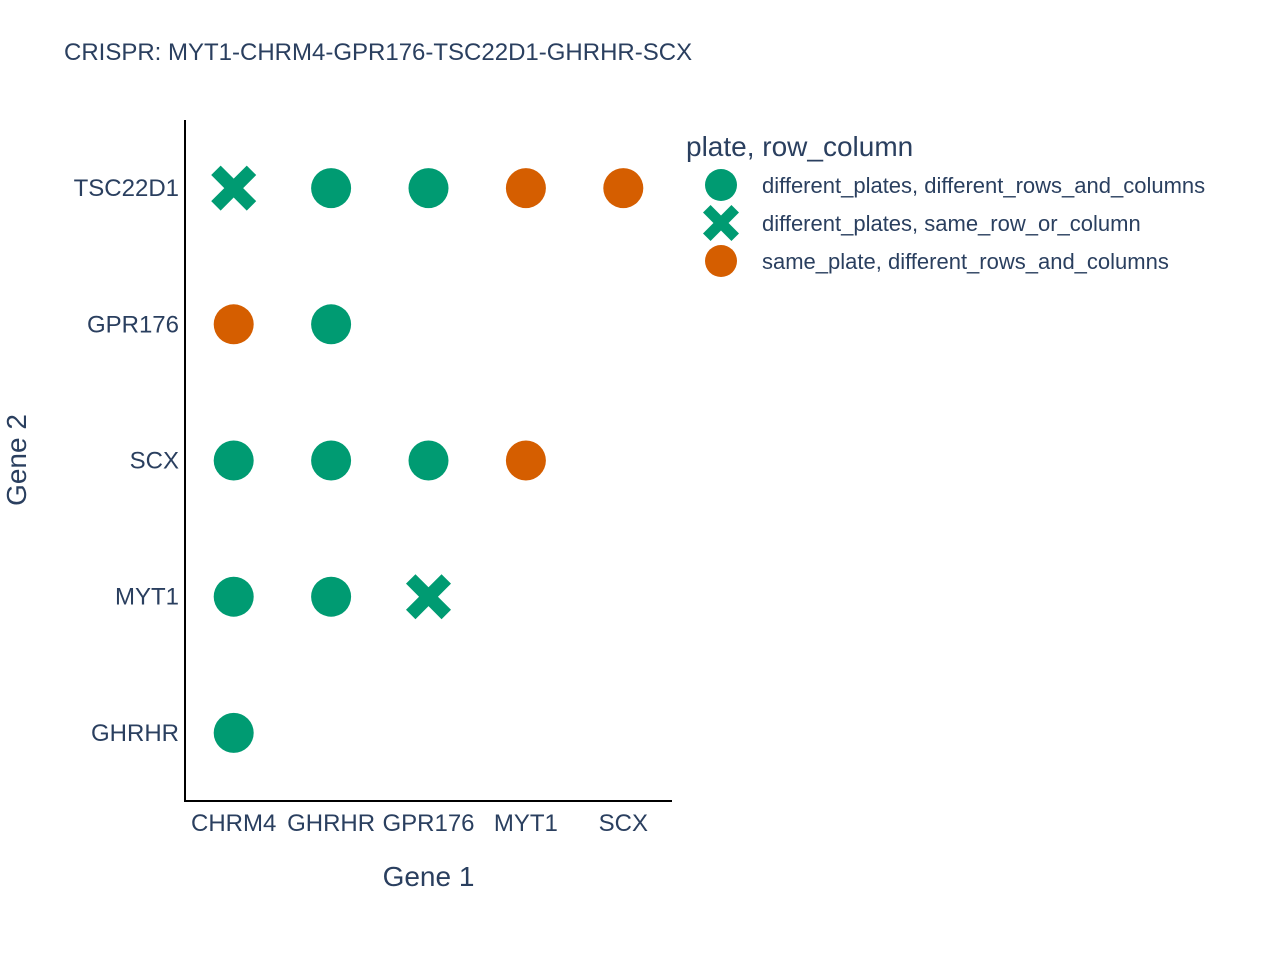 The height and width of the screenshot is (960, 1280). Describe the element at coordinates (428, 823) in the screenshot. I see `x-tick-label: GPR176` at that location.